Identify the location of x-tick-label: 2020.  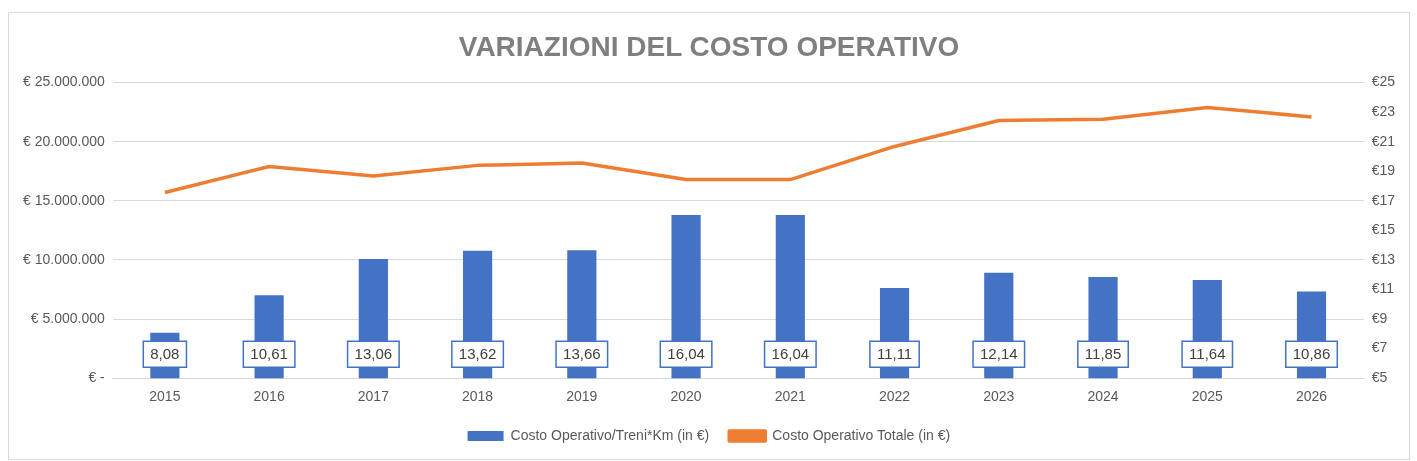
(686, 396).